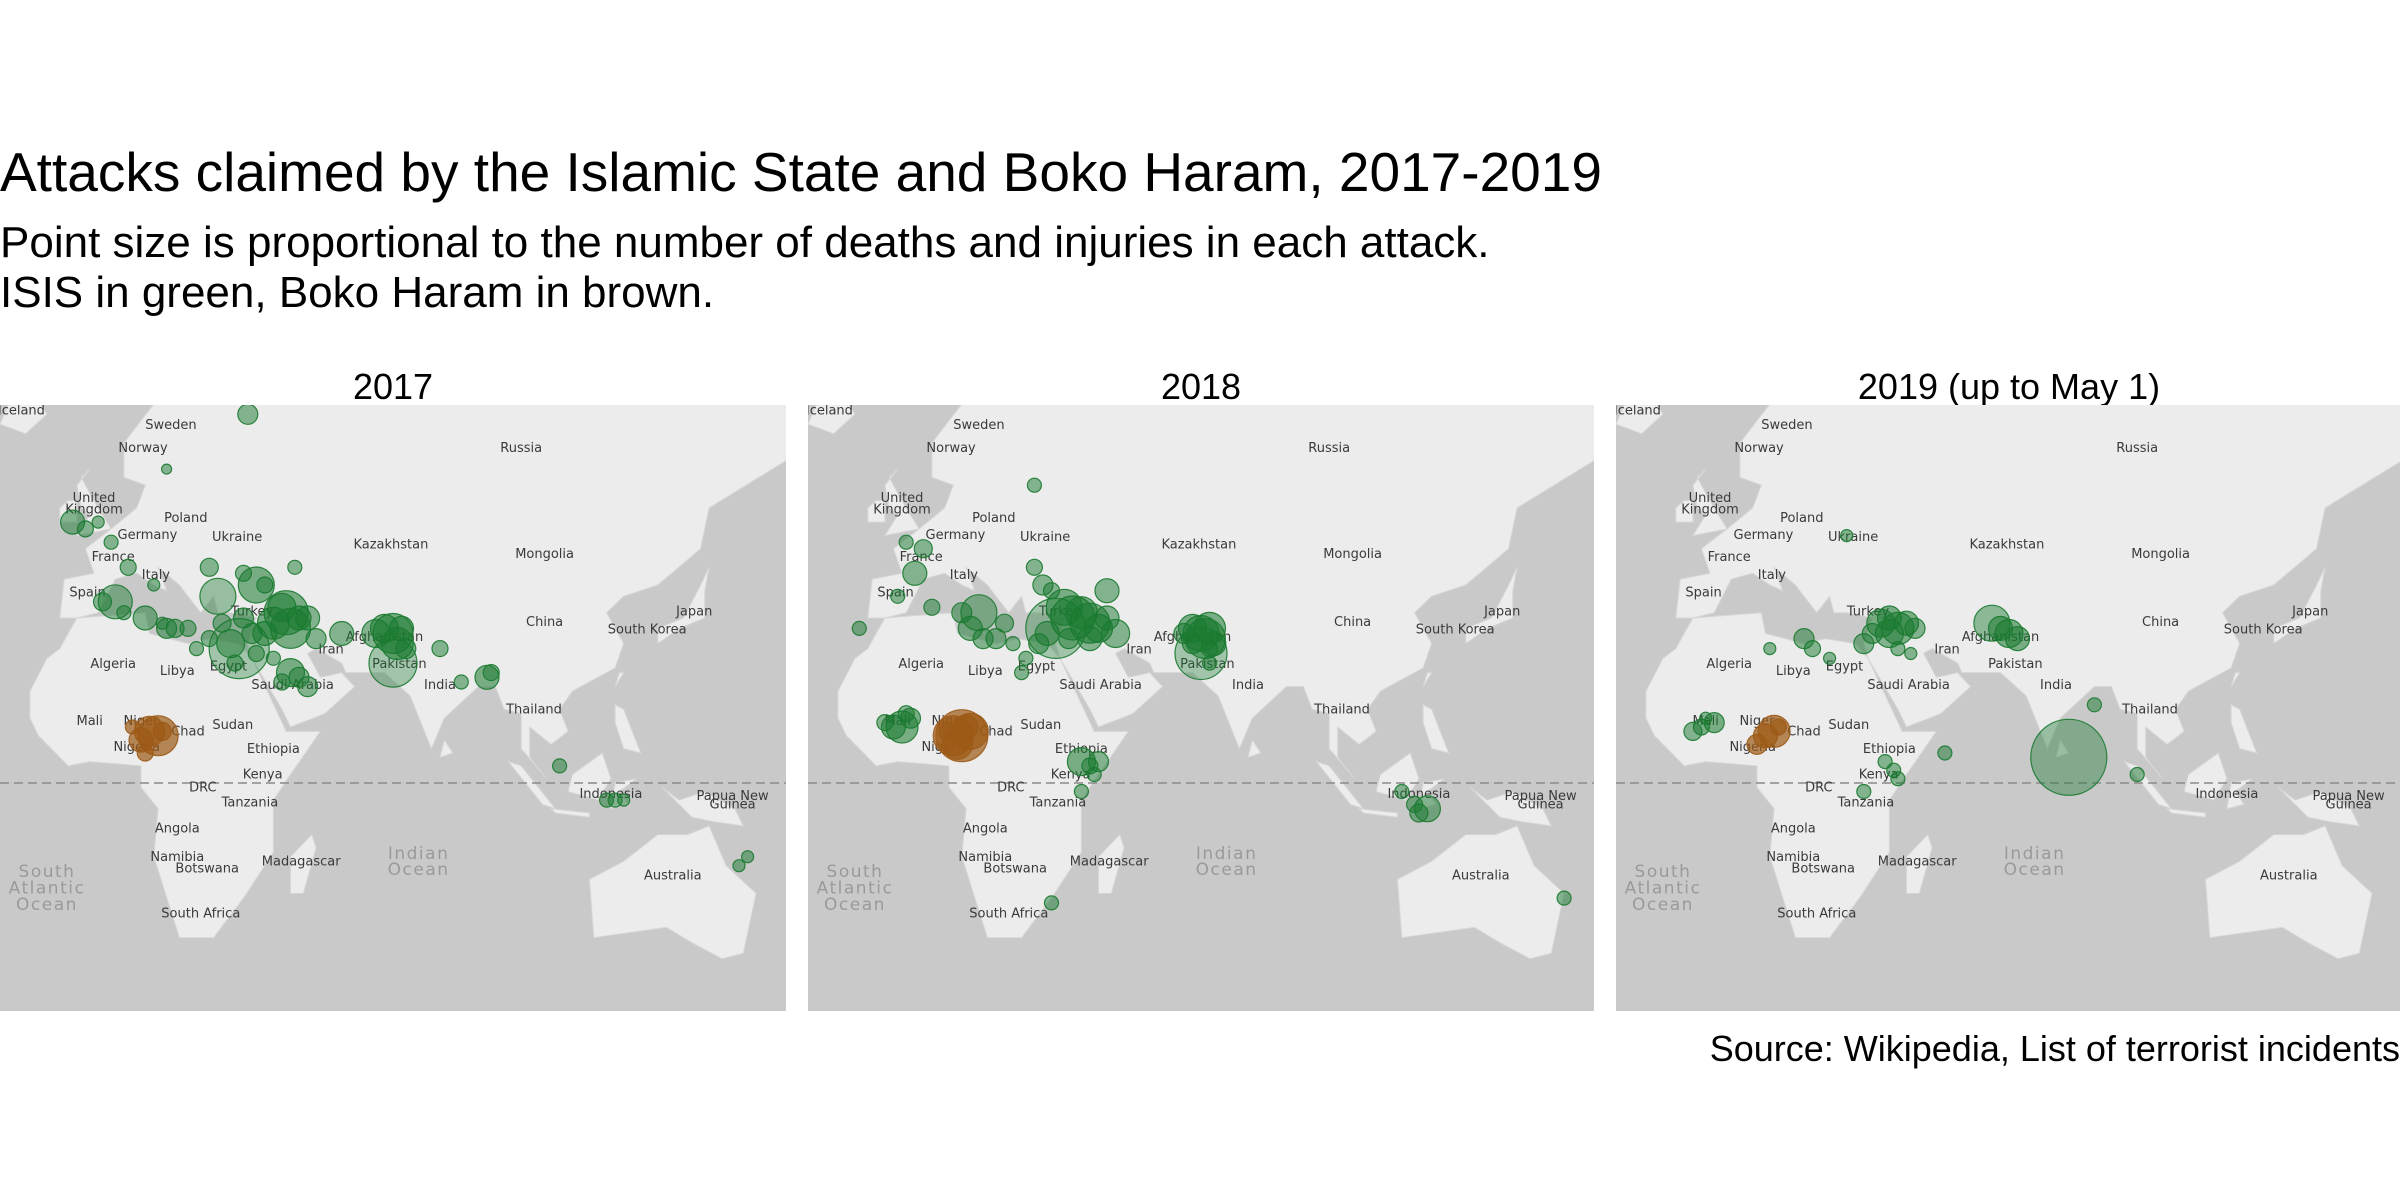 The image size is (2400, 1200). Describe the element at coordinates (1211, 694) in the screenshot. I see `isis-points` at that location.